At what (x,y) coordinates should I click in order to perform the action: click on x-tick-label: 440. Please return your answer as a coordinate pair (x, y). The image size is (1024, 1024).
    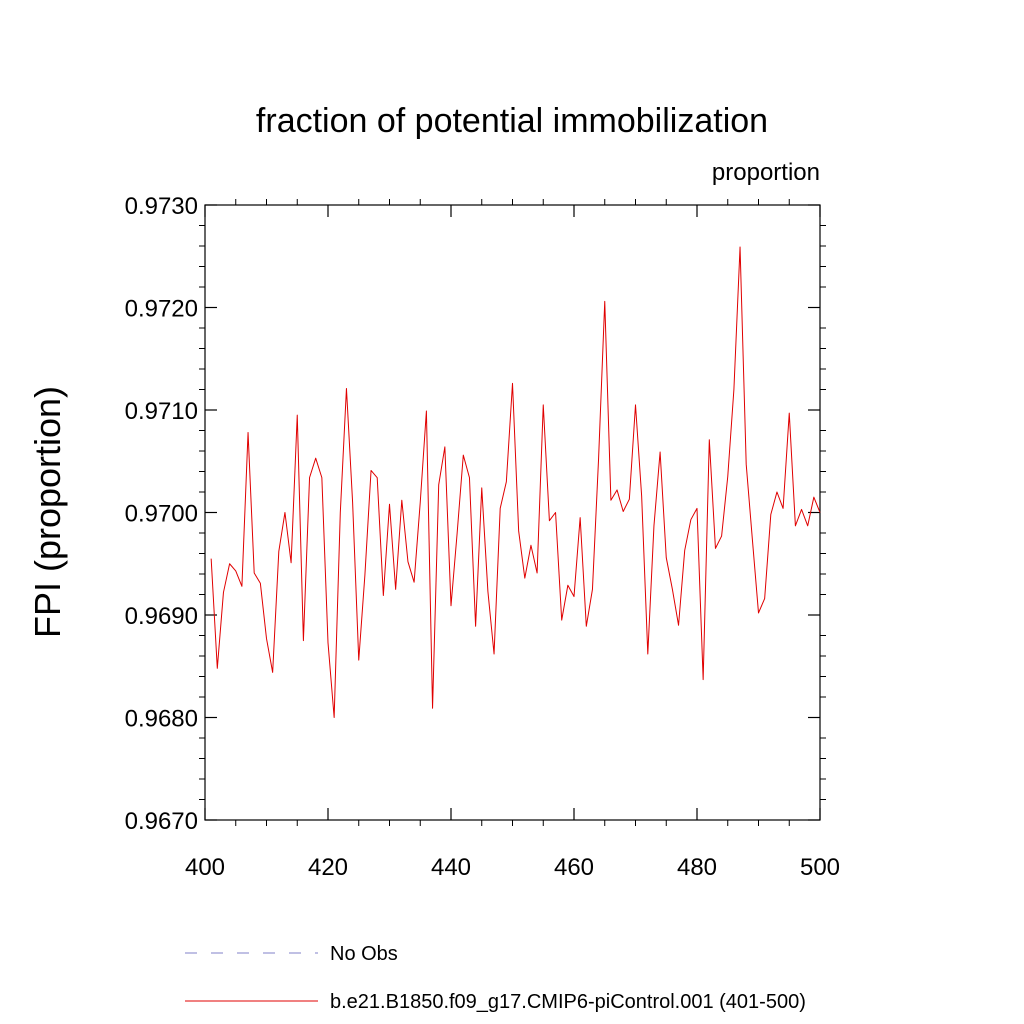
    Looking at the image, I should click on (451, 867).